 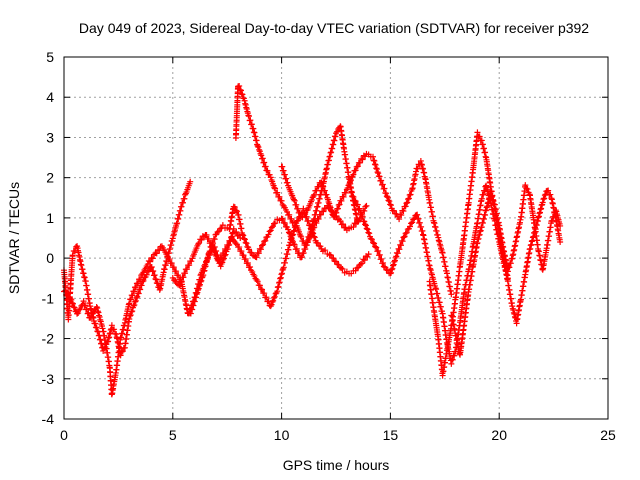 What do you see at coordinates (278, 259) in the screenshot?
I see `series-track-d` at bounding box center [278, 259].